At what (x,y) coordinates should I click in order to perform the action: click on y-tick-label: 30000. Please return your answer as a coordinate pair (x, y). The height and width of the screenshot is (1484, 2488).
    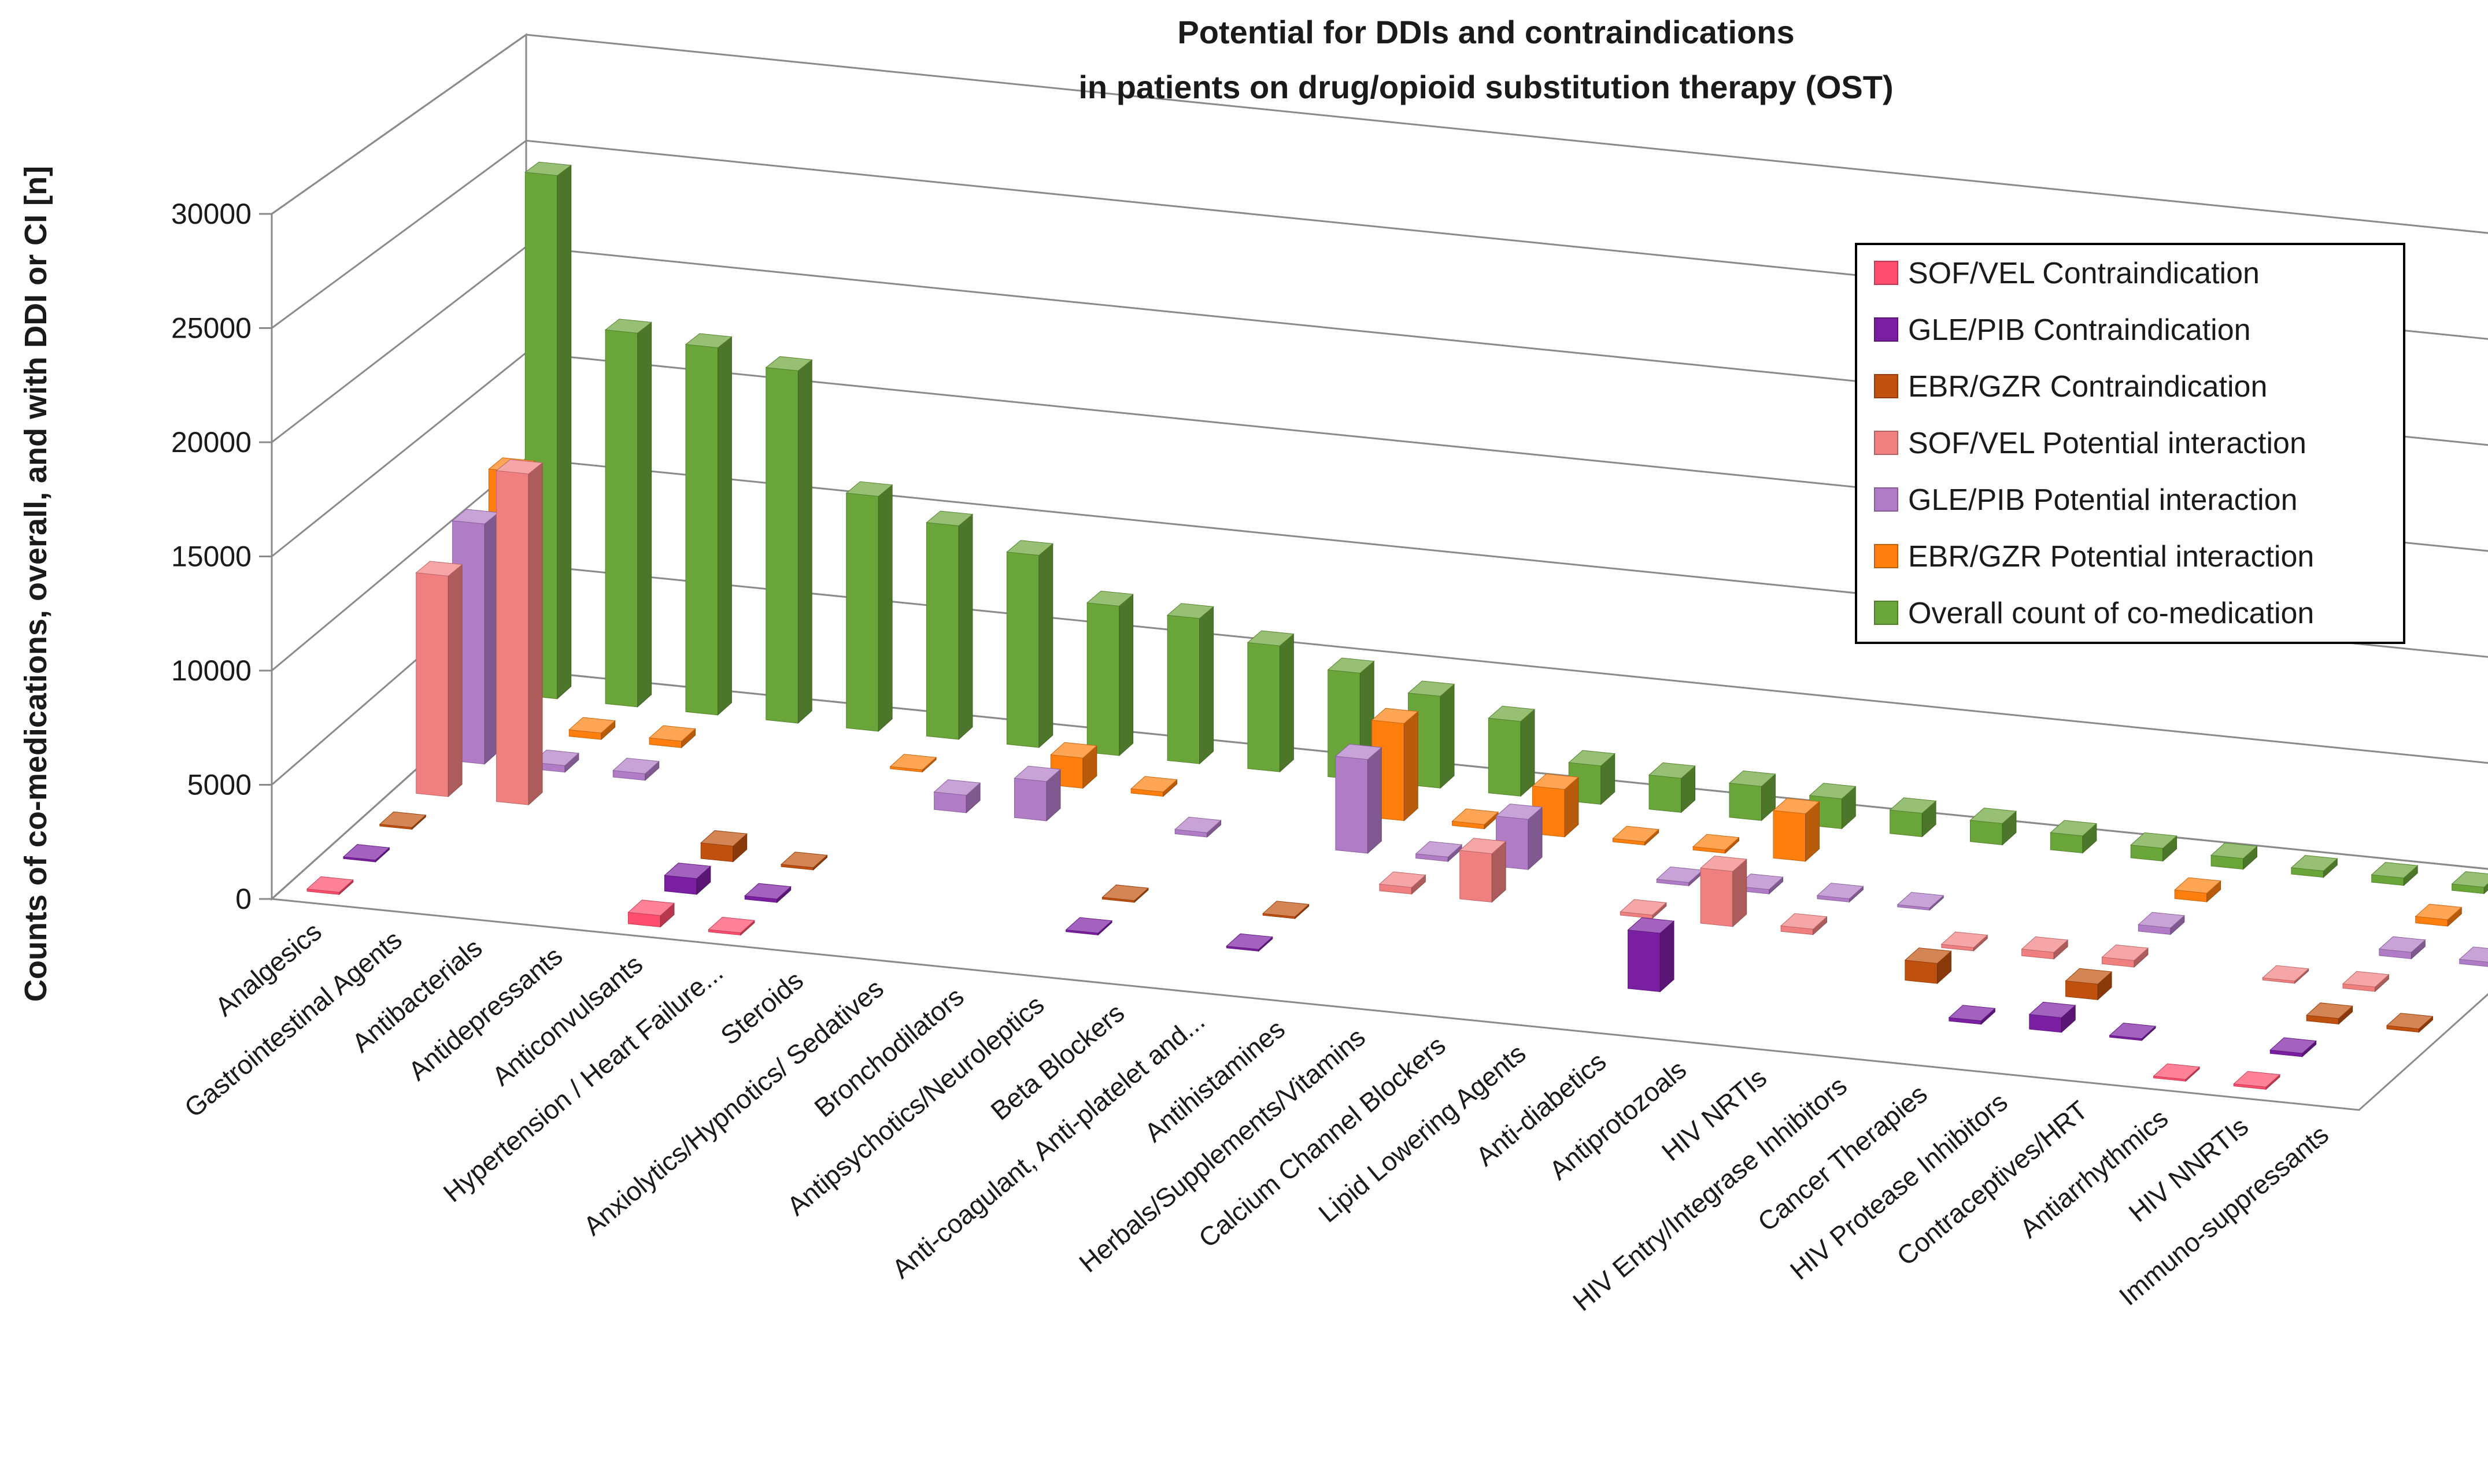
    Looking at the image, I should click on (211, 214).